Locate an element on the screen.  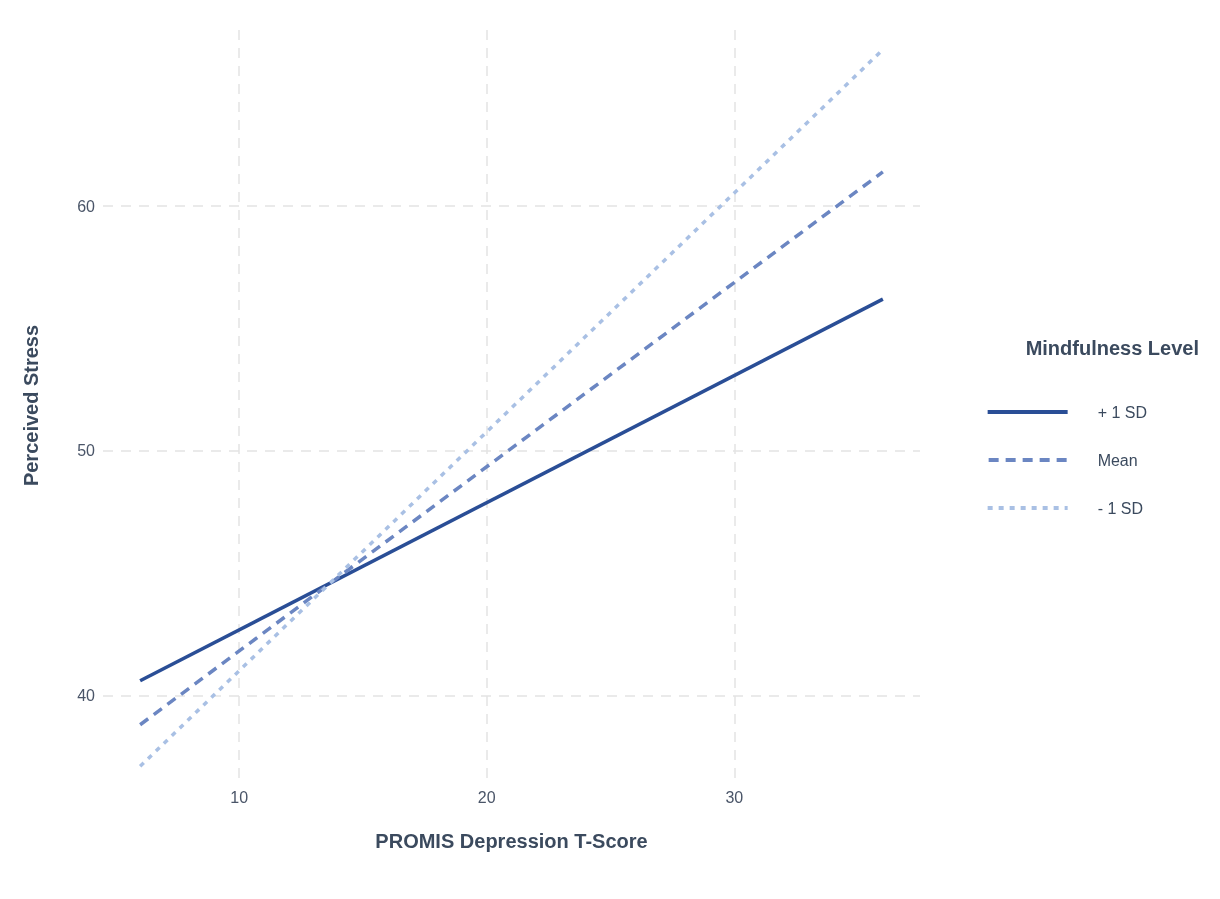
y-tick-label: 60 is located at coordinates (86, 206).